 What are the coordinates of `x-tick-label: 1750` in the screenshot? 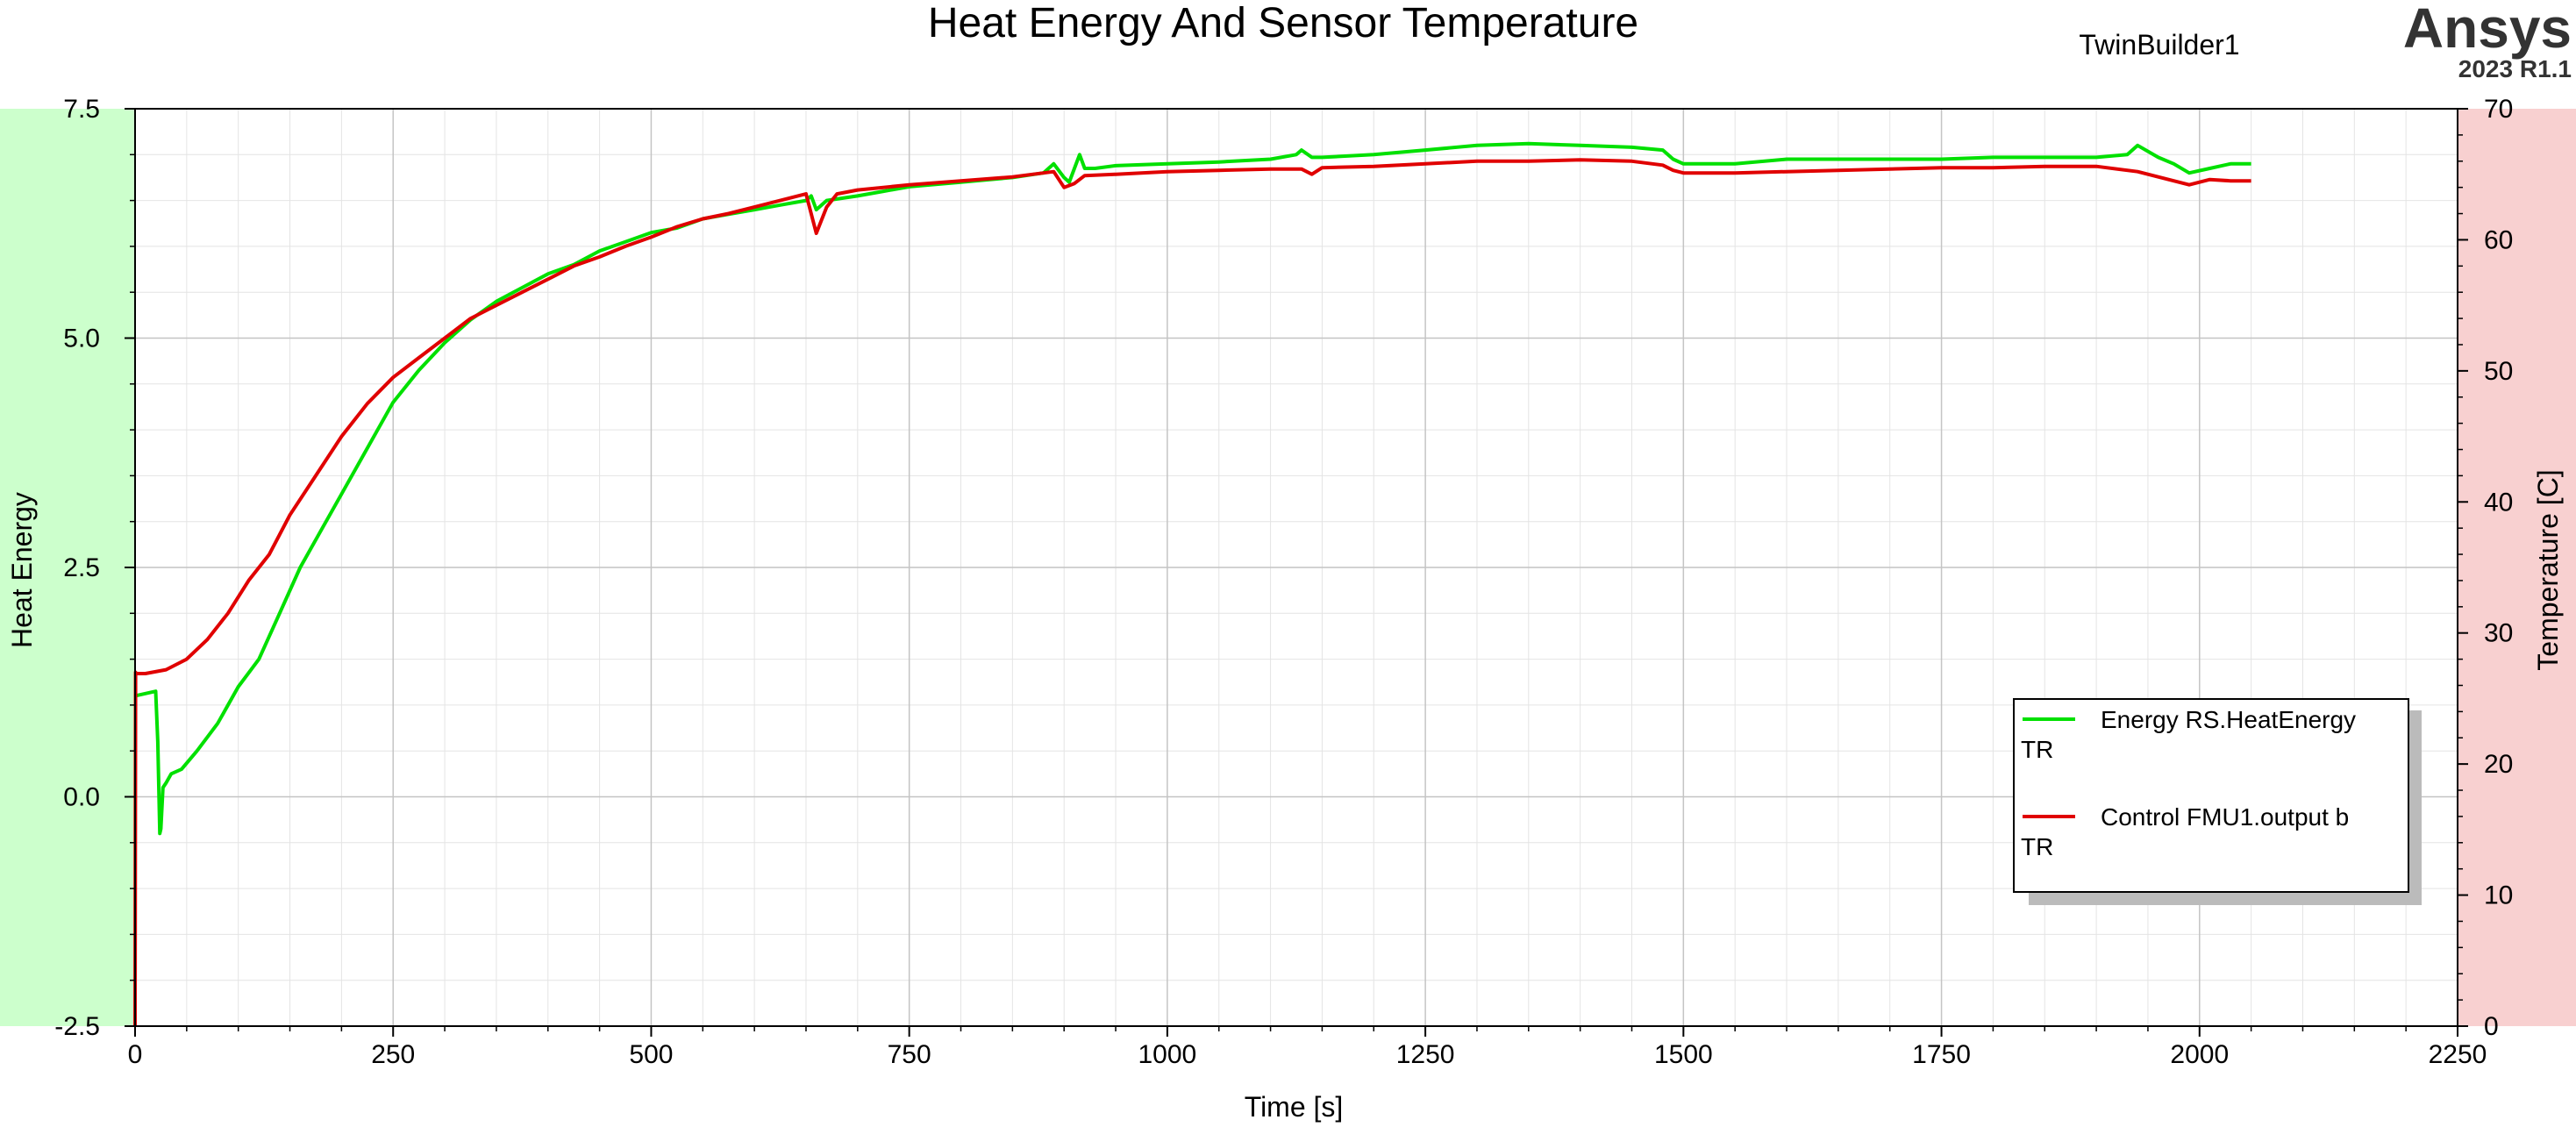 It's located at (1942, 1054).